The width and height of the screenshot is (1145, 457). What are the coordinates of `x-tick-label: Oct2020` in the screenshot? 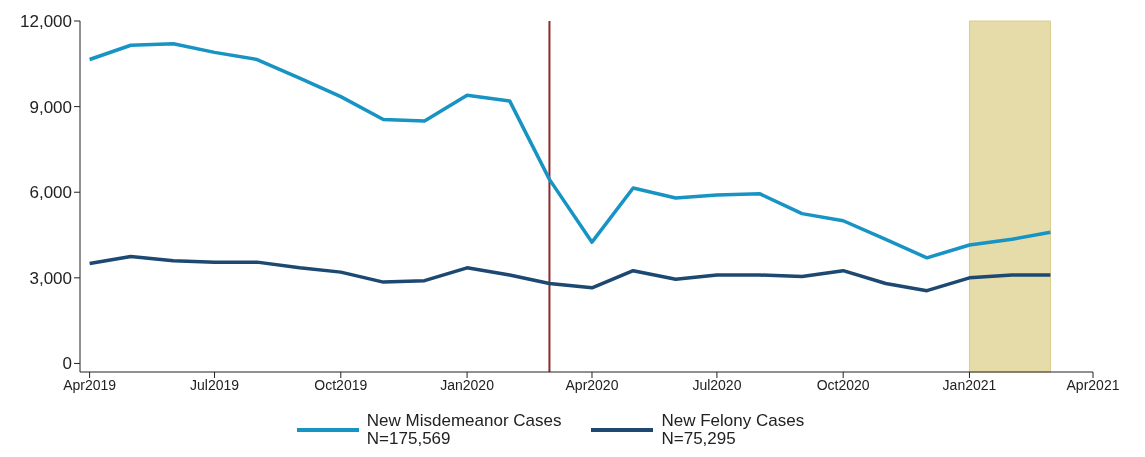 It's located at (843, 384).